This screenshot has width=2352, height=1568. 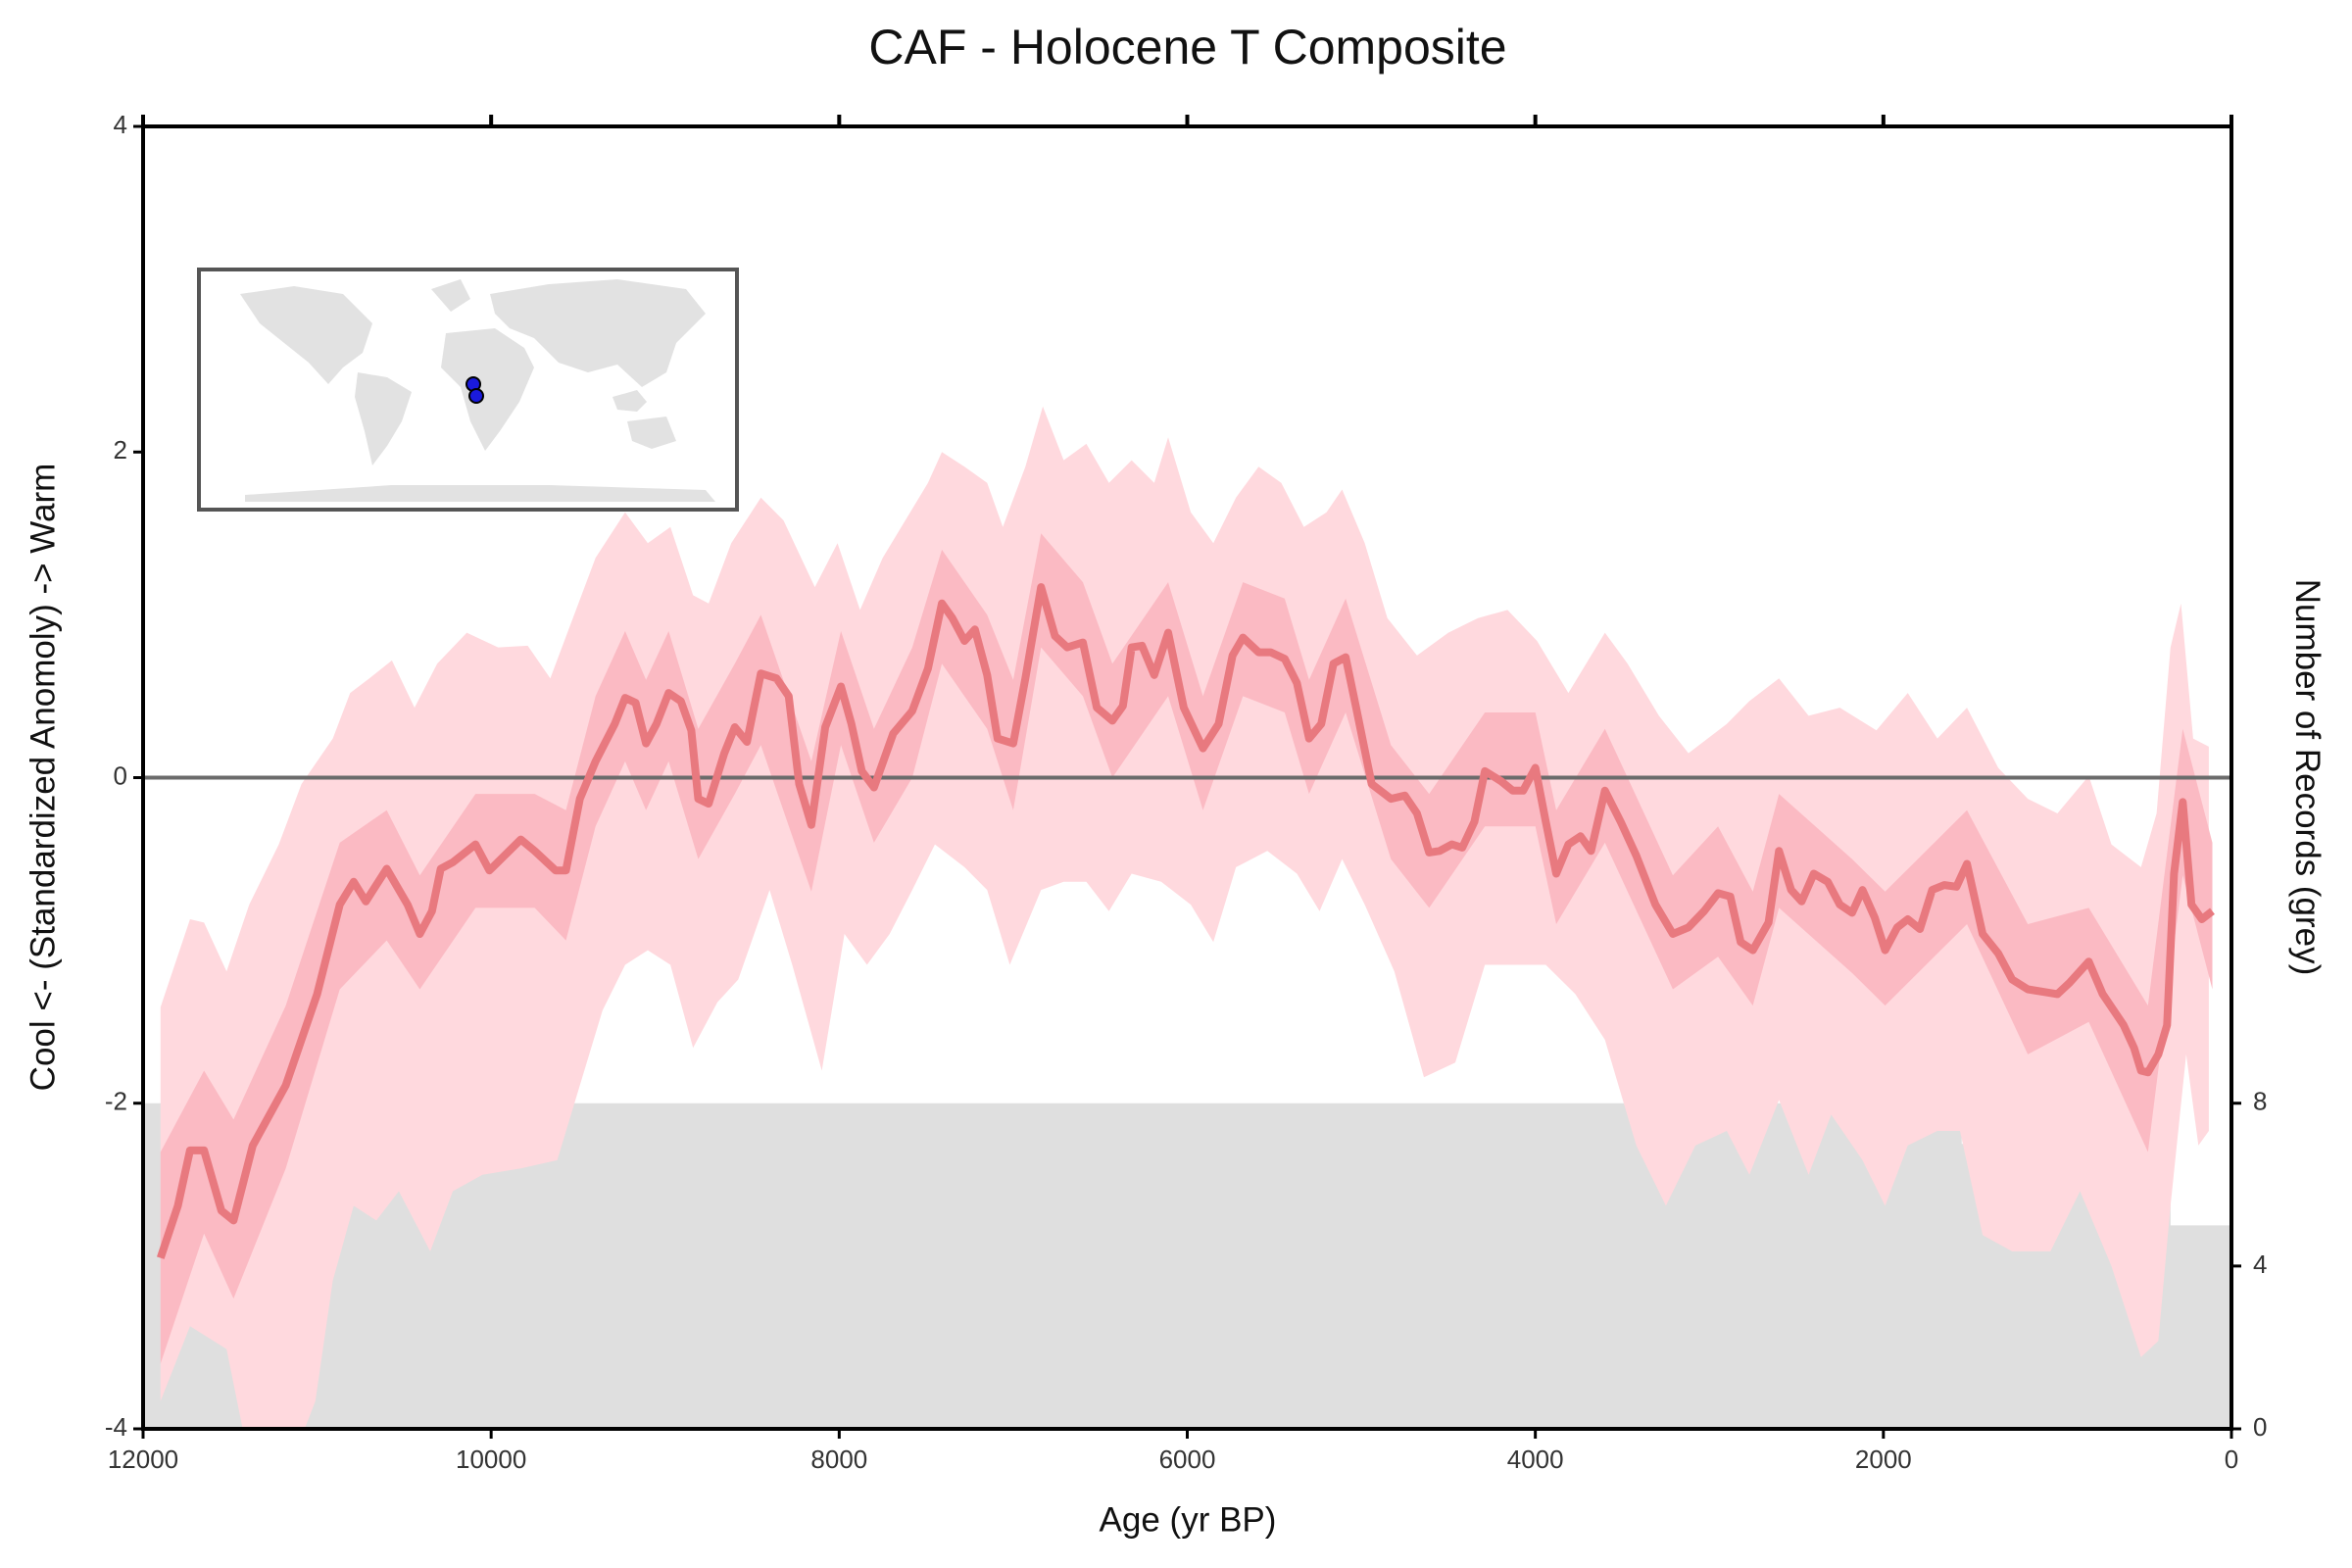 I want to click on site-marker, so click(x=476, y=396).